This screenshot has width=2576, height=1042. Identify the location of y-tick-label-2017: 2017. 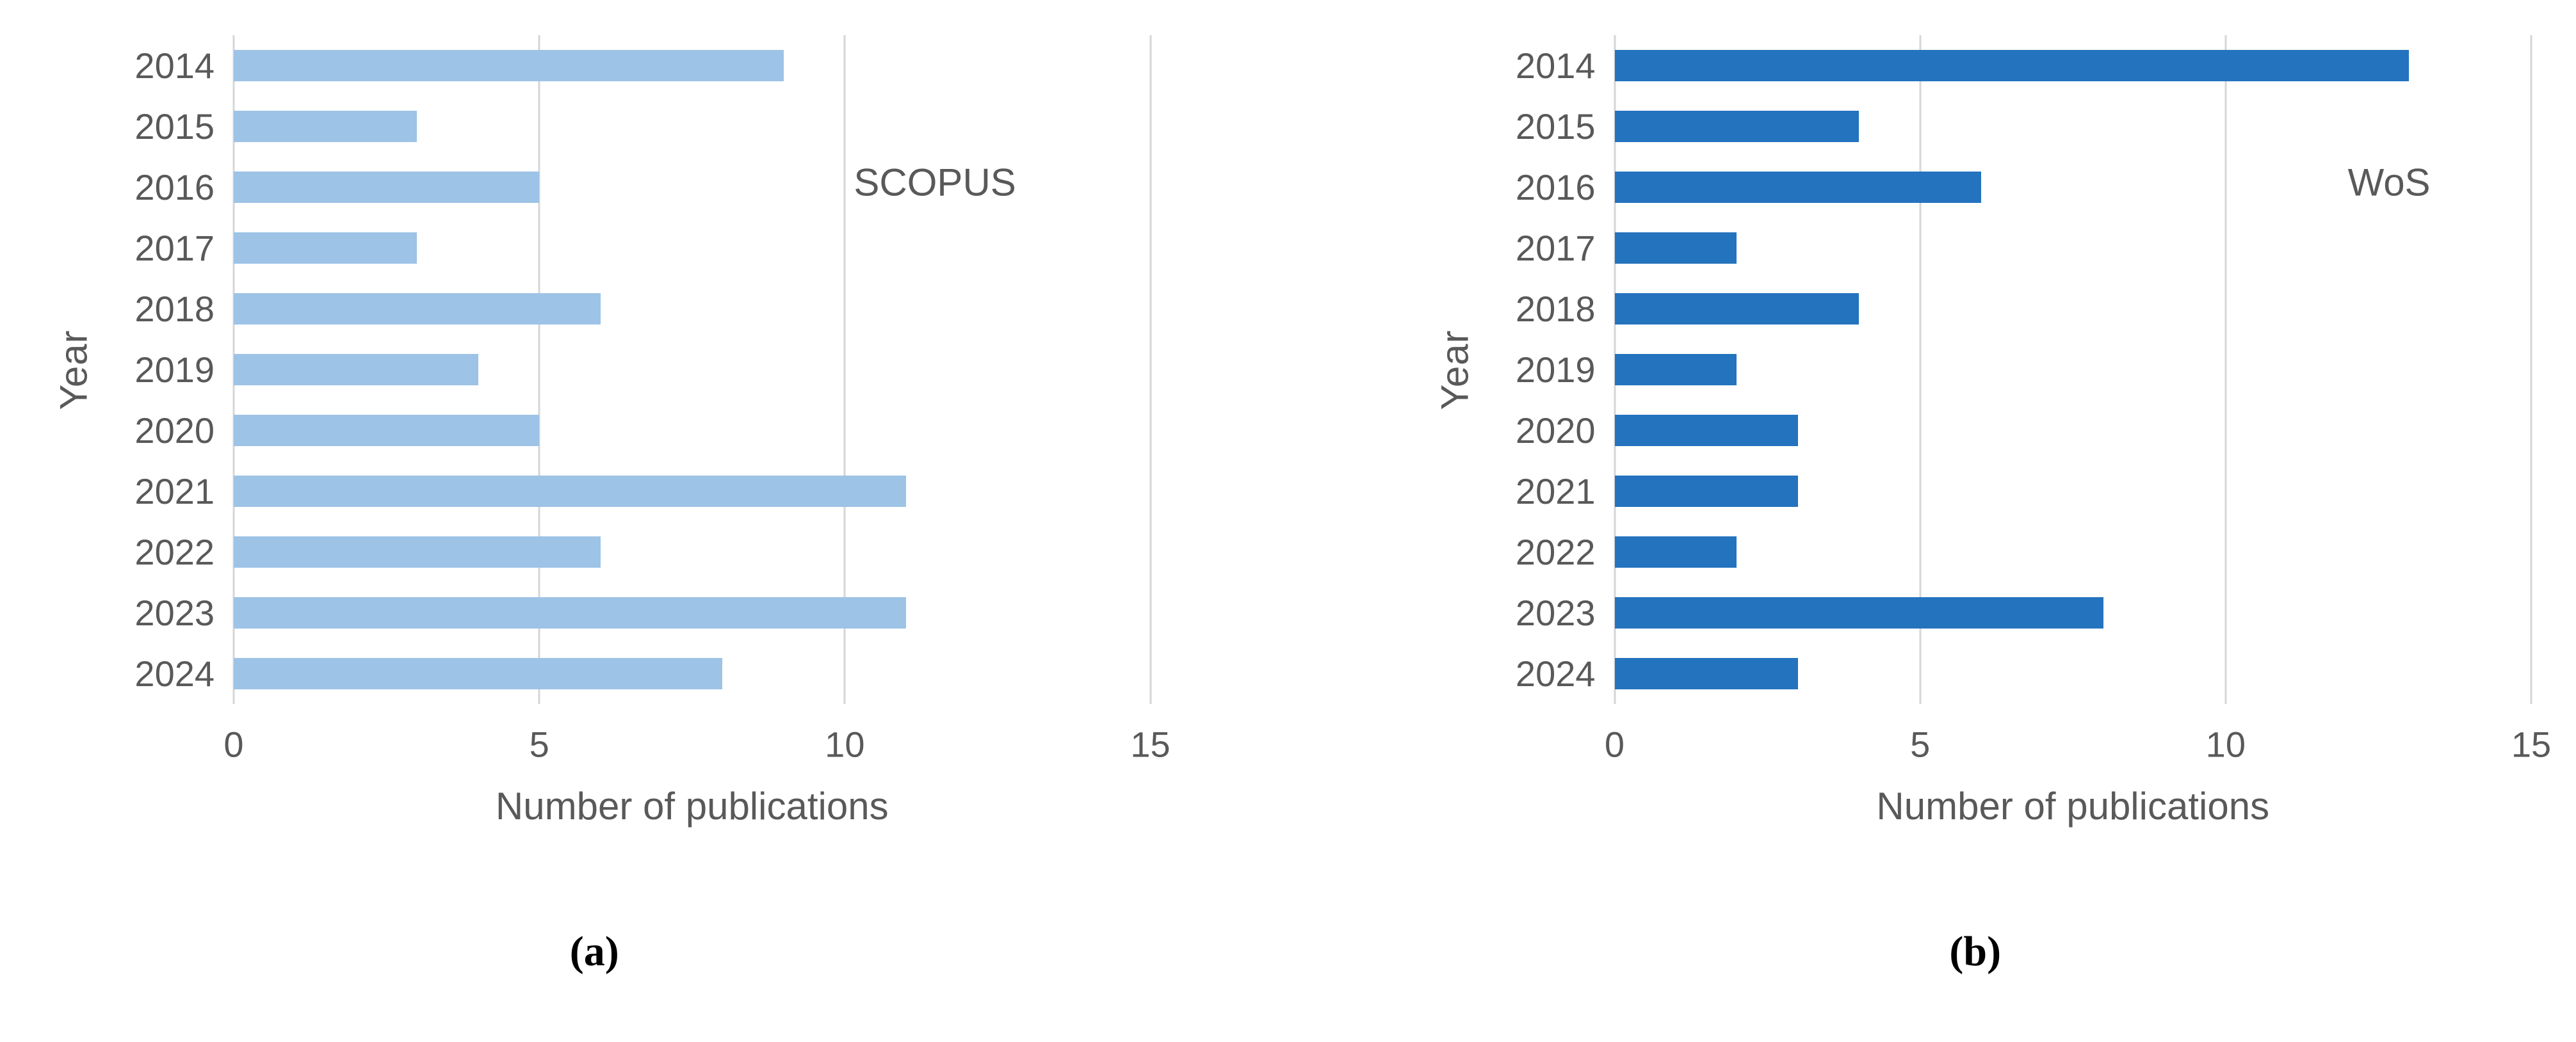
(1555, 248).